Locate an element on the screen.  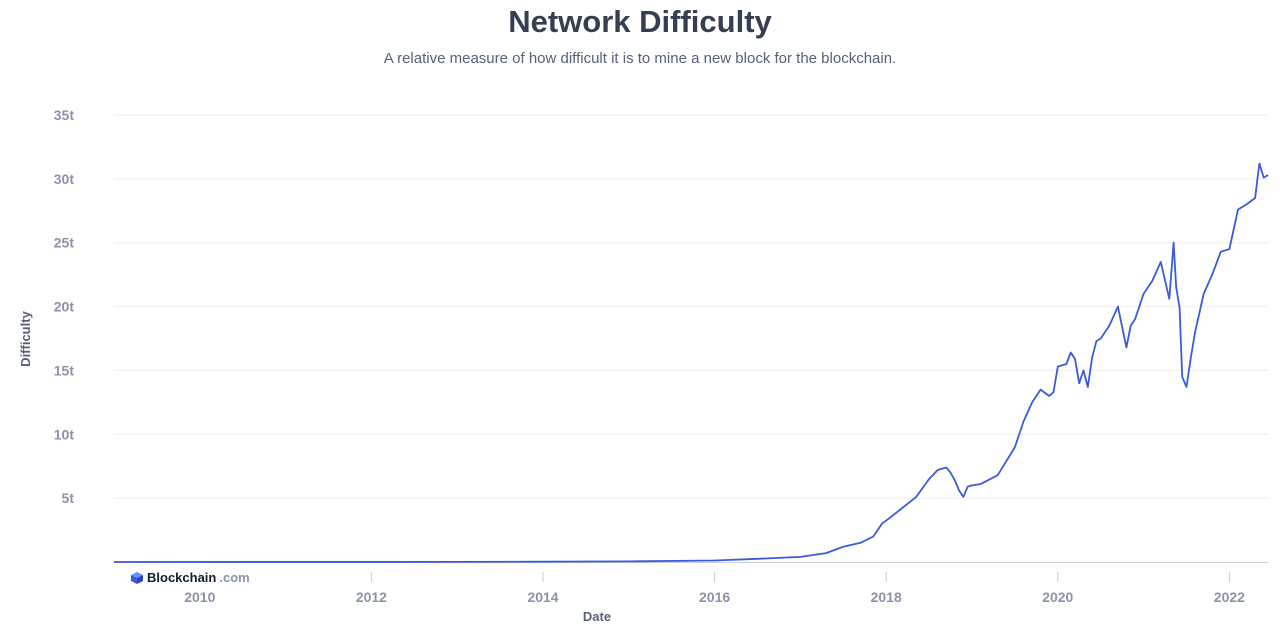
y-tick-label: 10t is located at coordinates (64, 434).